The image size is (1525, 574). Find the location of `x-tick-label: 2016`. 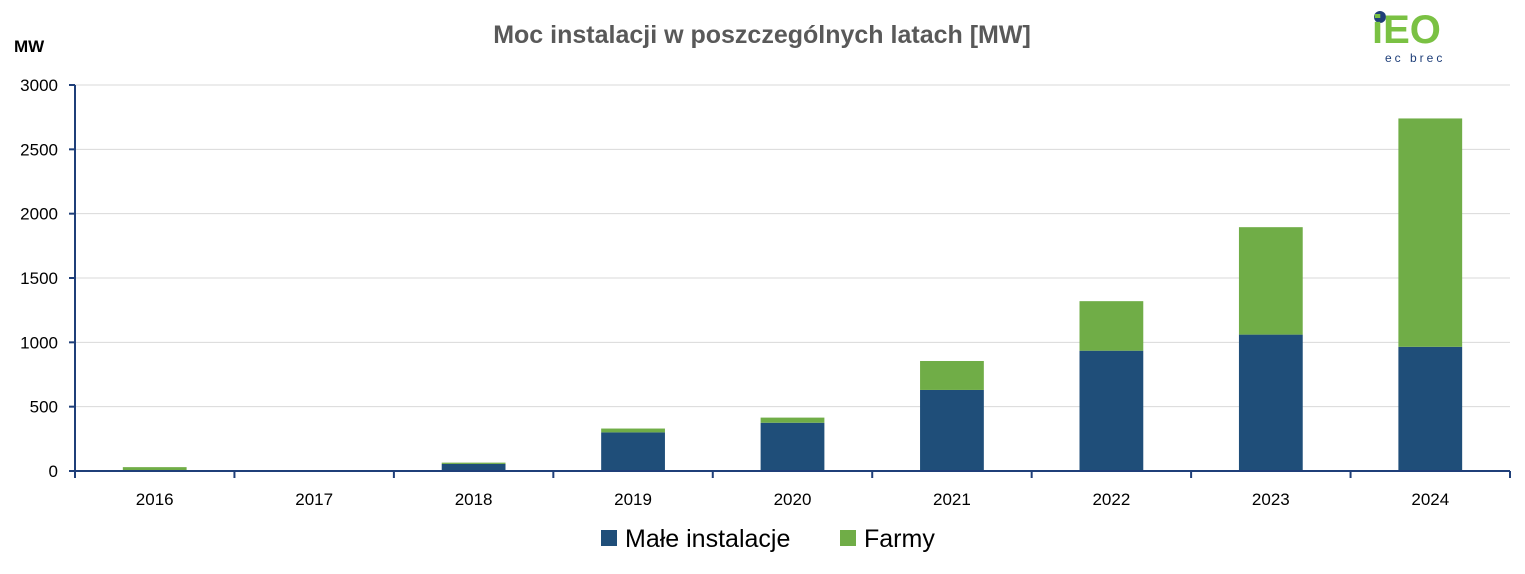

x-tick-label: 2016 is located at coordinates (155, 499).